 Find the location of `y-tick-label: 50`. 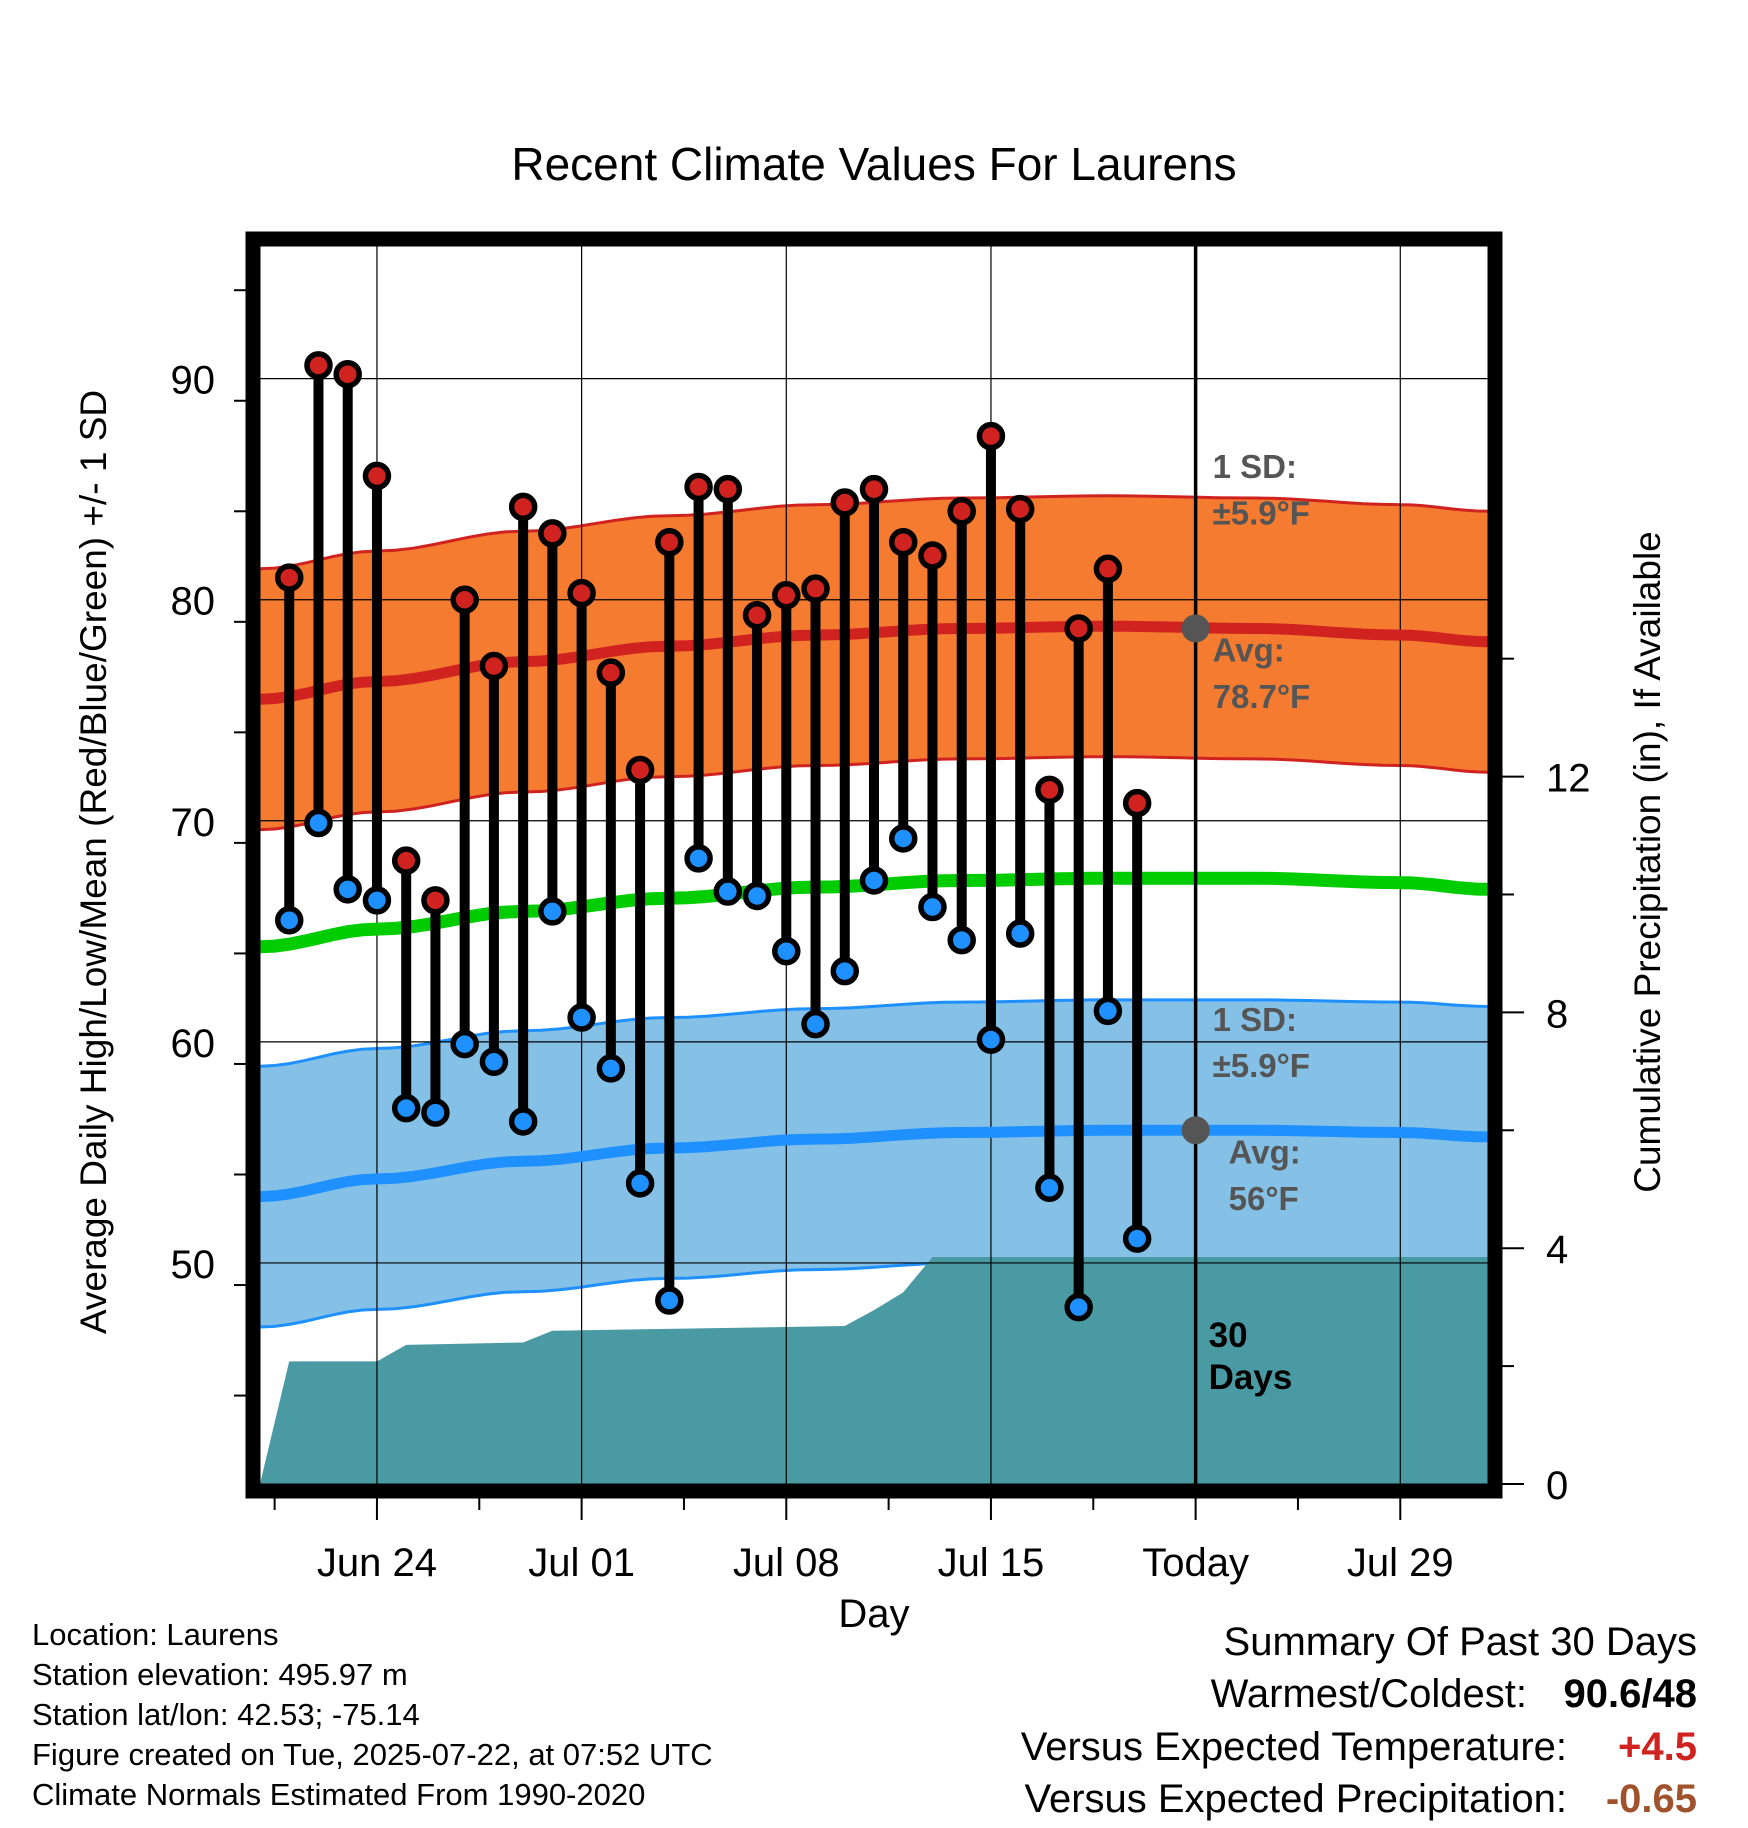

y-tick-label: 50 is located at coordinates (193, 1265).